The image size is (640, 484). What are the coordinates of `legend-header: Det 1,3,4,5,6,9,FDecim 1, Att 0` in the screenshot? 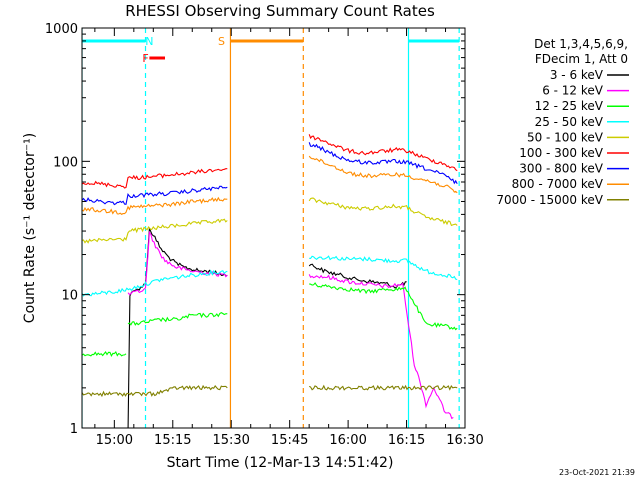 It's located at (581, 51).